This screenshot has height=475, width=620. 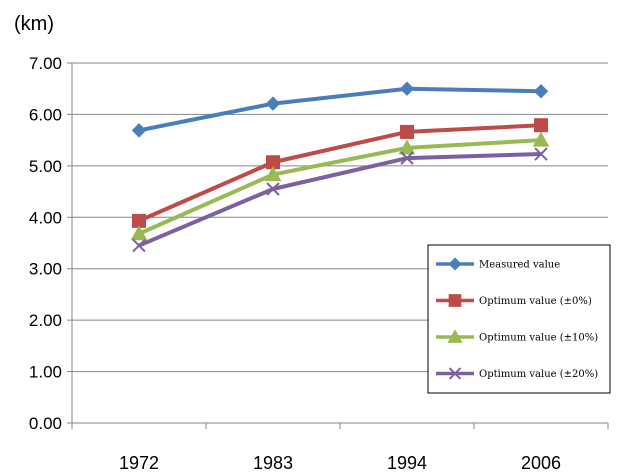 I want to click on x-tick-label: 1994, so click(x=407, y=463).